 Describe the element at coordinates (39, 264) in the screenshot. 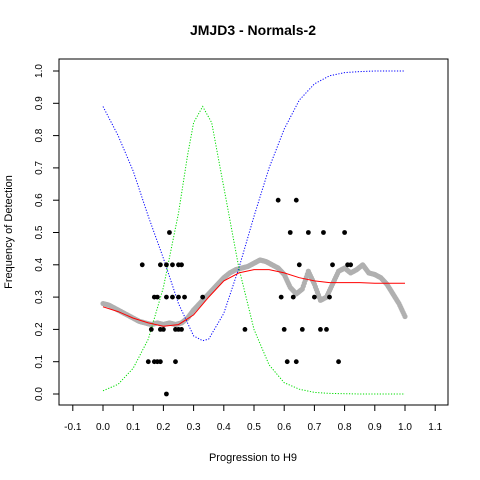

I see `y-tick-label: 0.4` at that location.